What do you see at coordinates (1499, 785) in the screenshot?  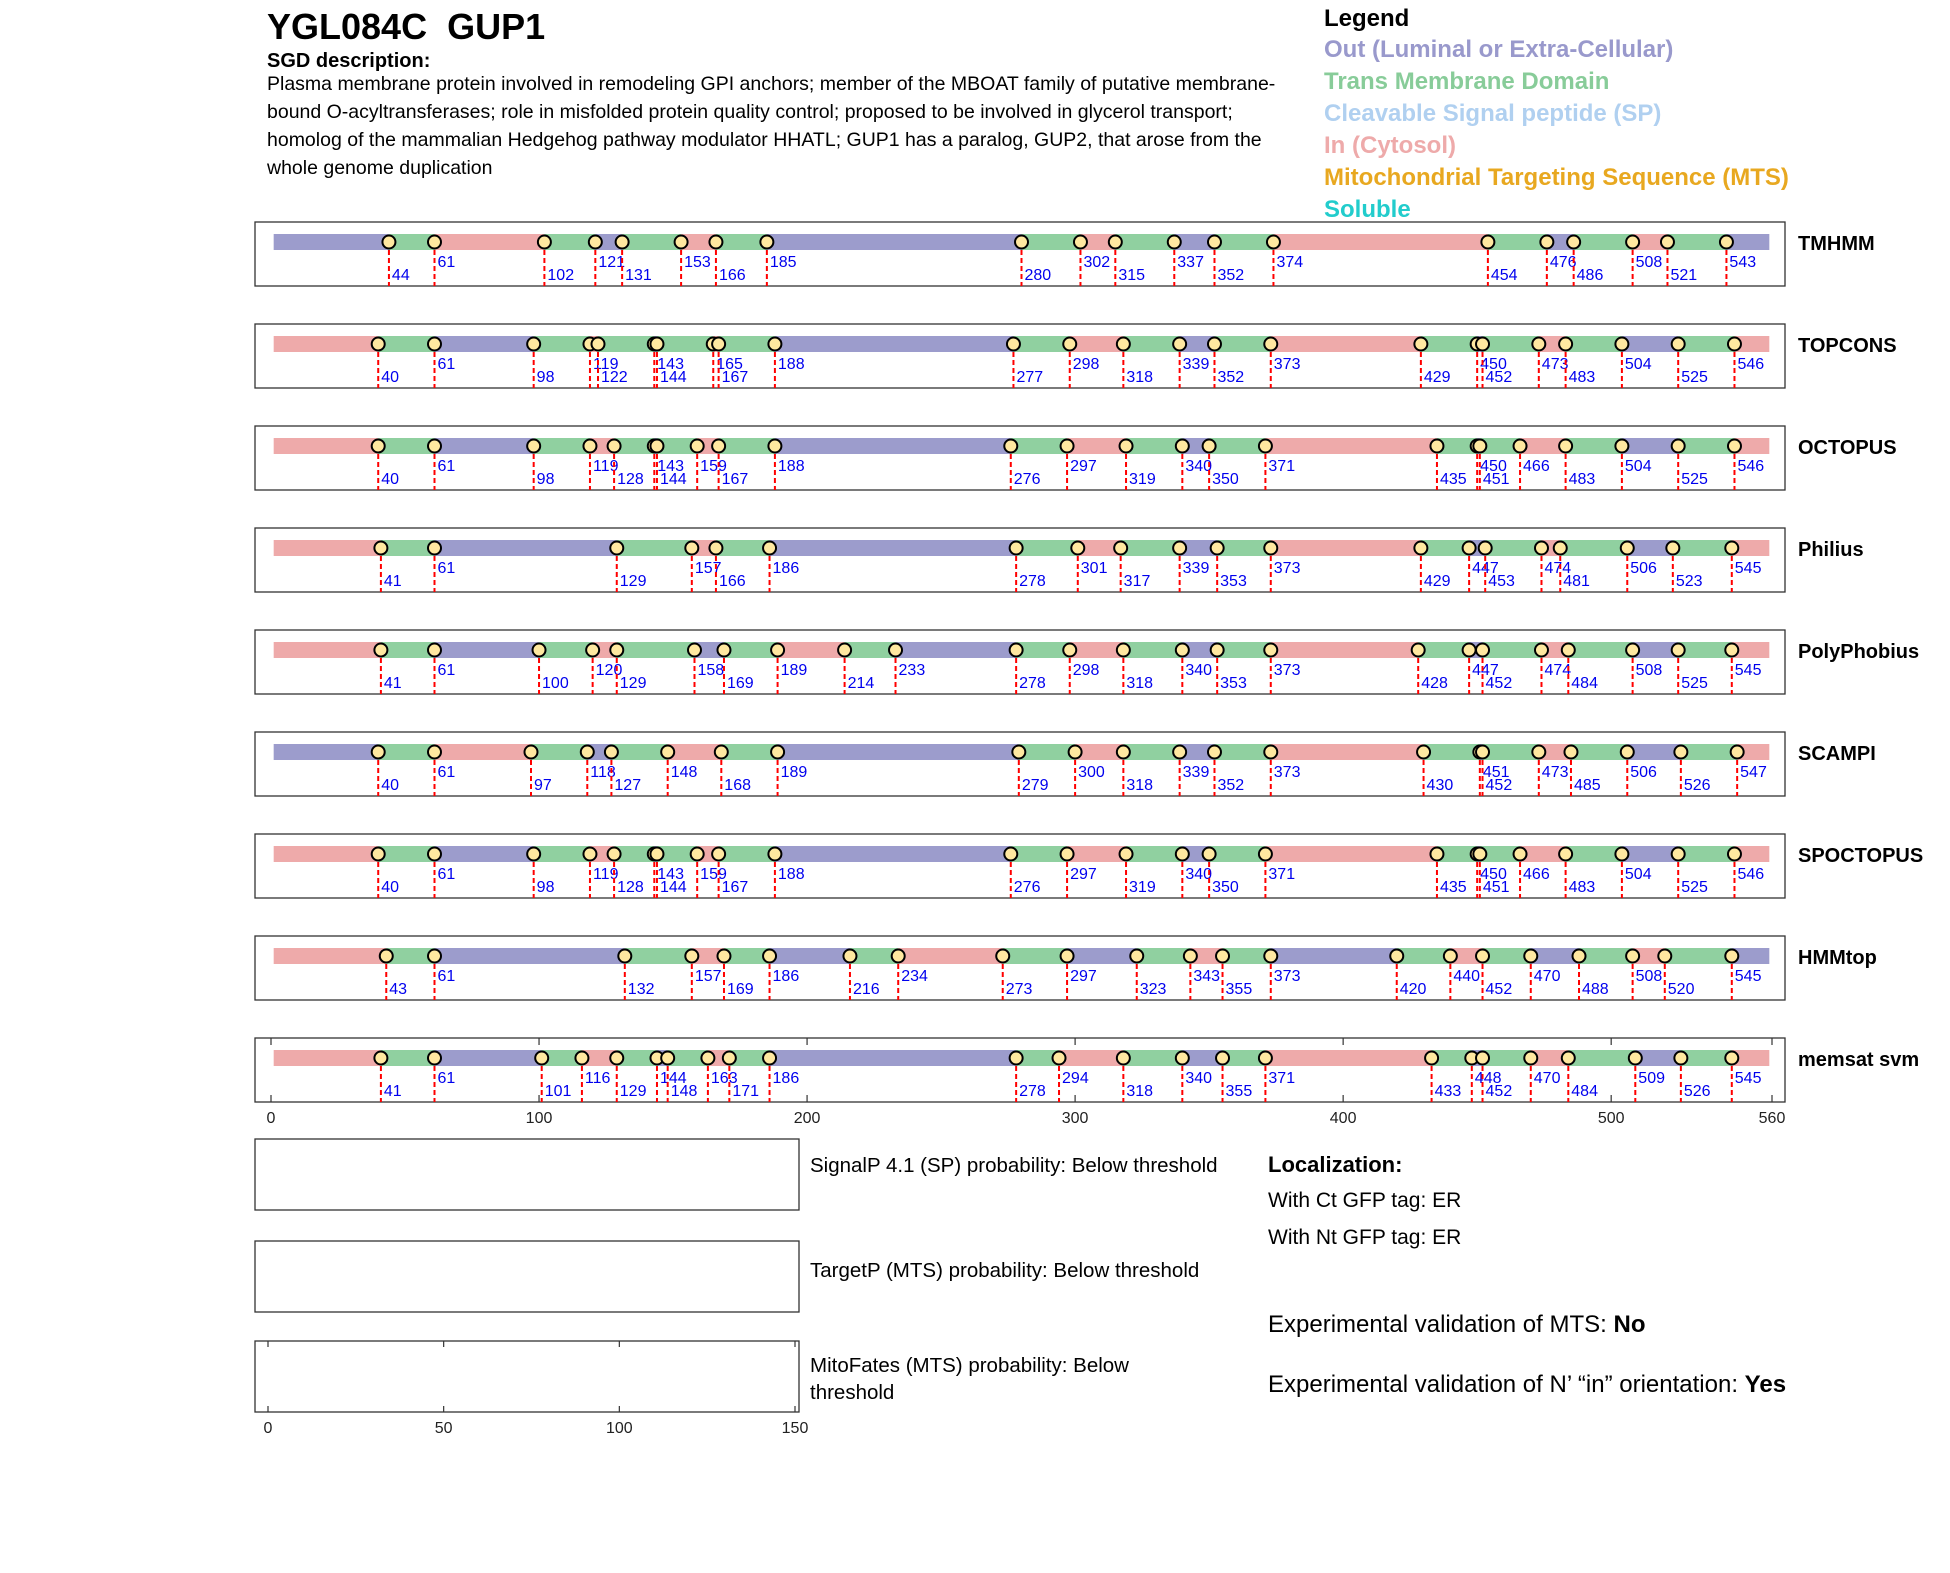 I see `boundary-label: 452` at bounding box center [1499, 785].